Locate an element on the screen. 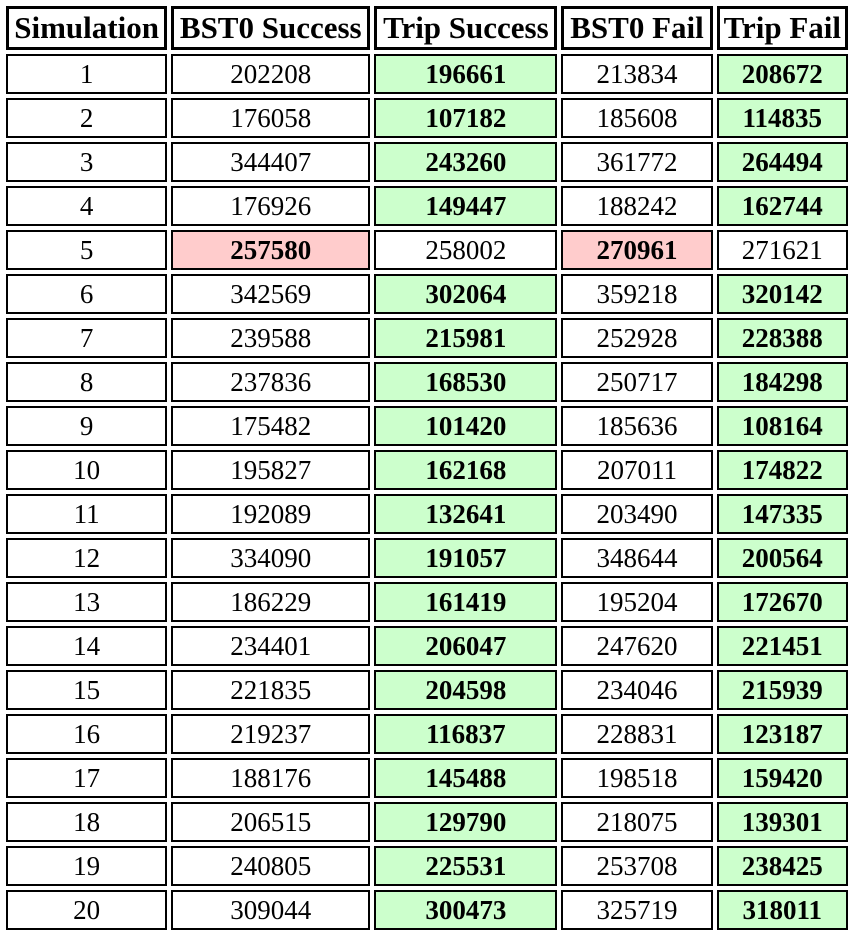 This screenshot has height=938, width=852. table-row: 16 219237 116837 228831 123187 is located at coordinates (427, 734).